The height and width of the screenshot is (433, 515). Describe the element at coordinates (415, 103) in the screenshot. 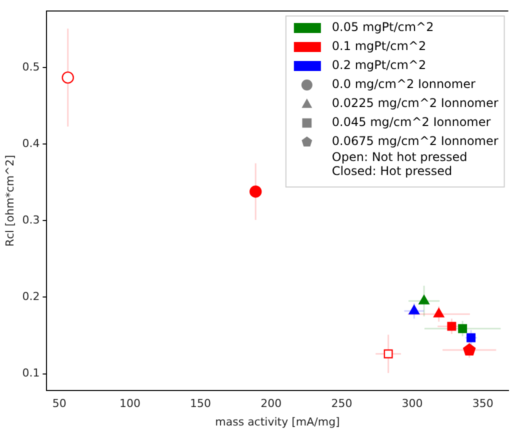

I see `legend-label: 0.0225 mg/cm^2 Ionnomer` at that location.